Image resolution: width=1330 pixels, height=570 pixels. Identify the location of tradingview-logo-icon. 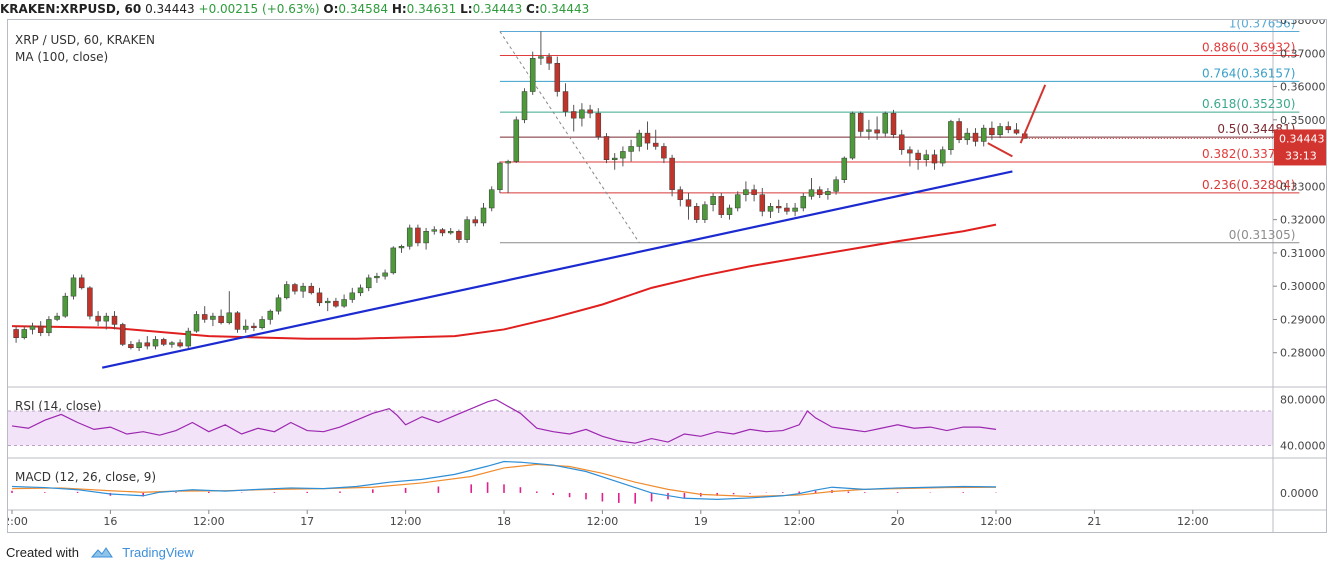
(101, 552).